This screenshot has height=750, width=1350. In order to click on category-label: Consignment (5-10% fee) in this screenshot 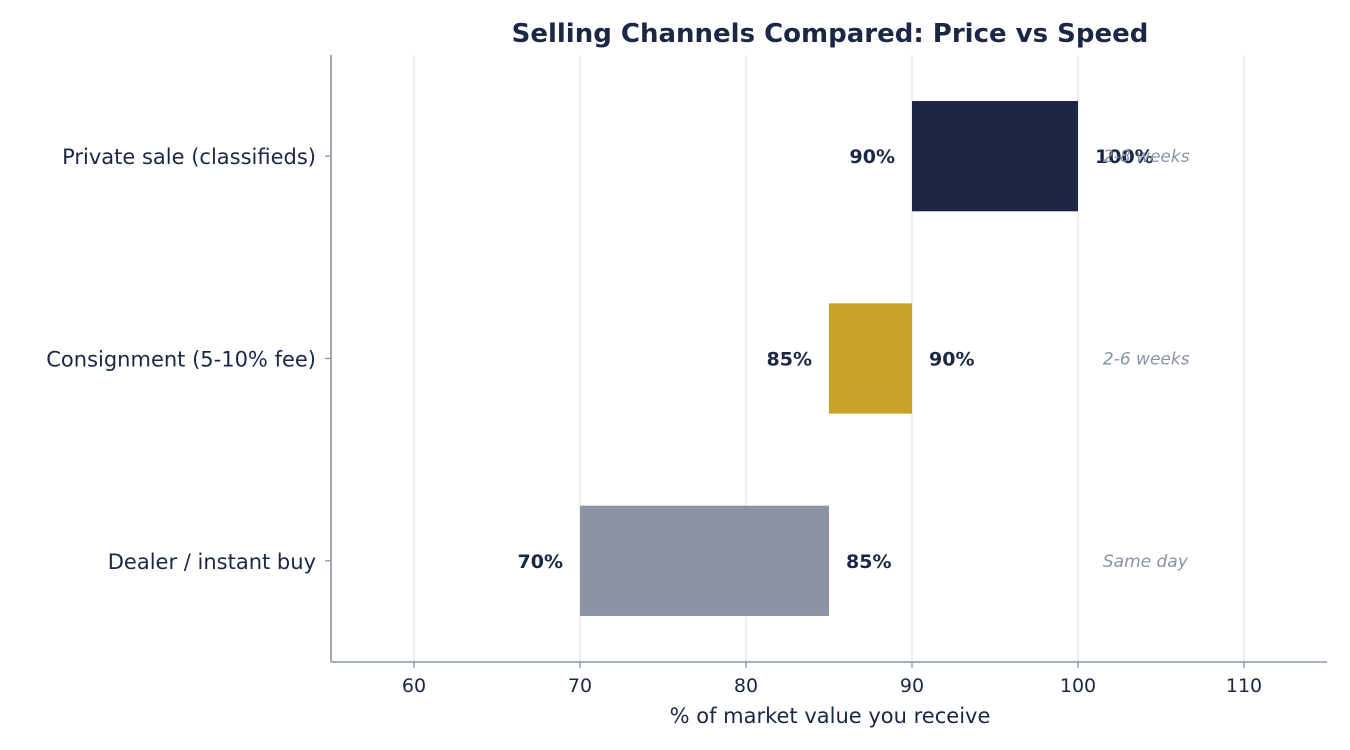, I will do `click(181, 360)`.